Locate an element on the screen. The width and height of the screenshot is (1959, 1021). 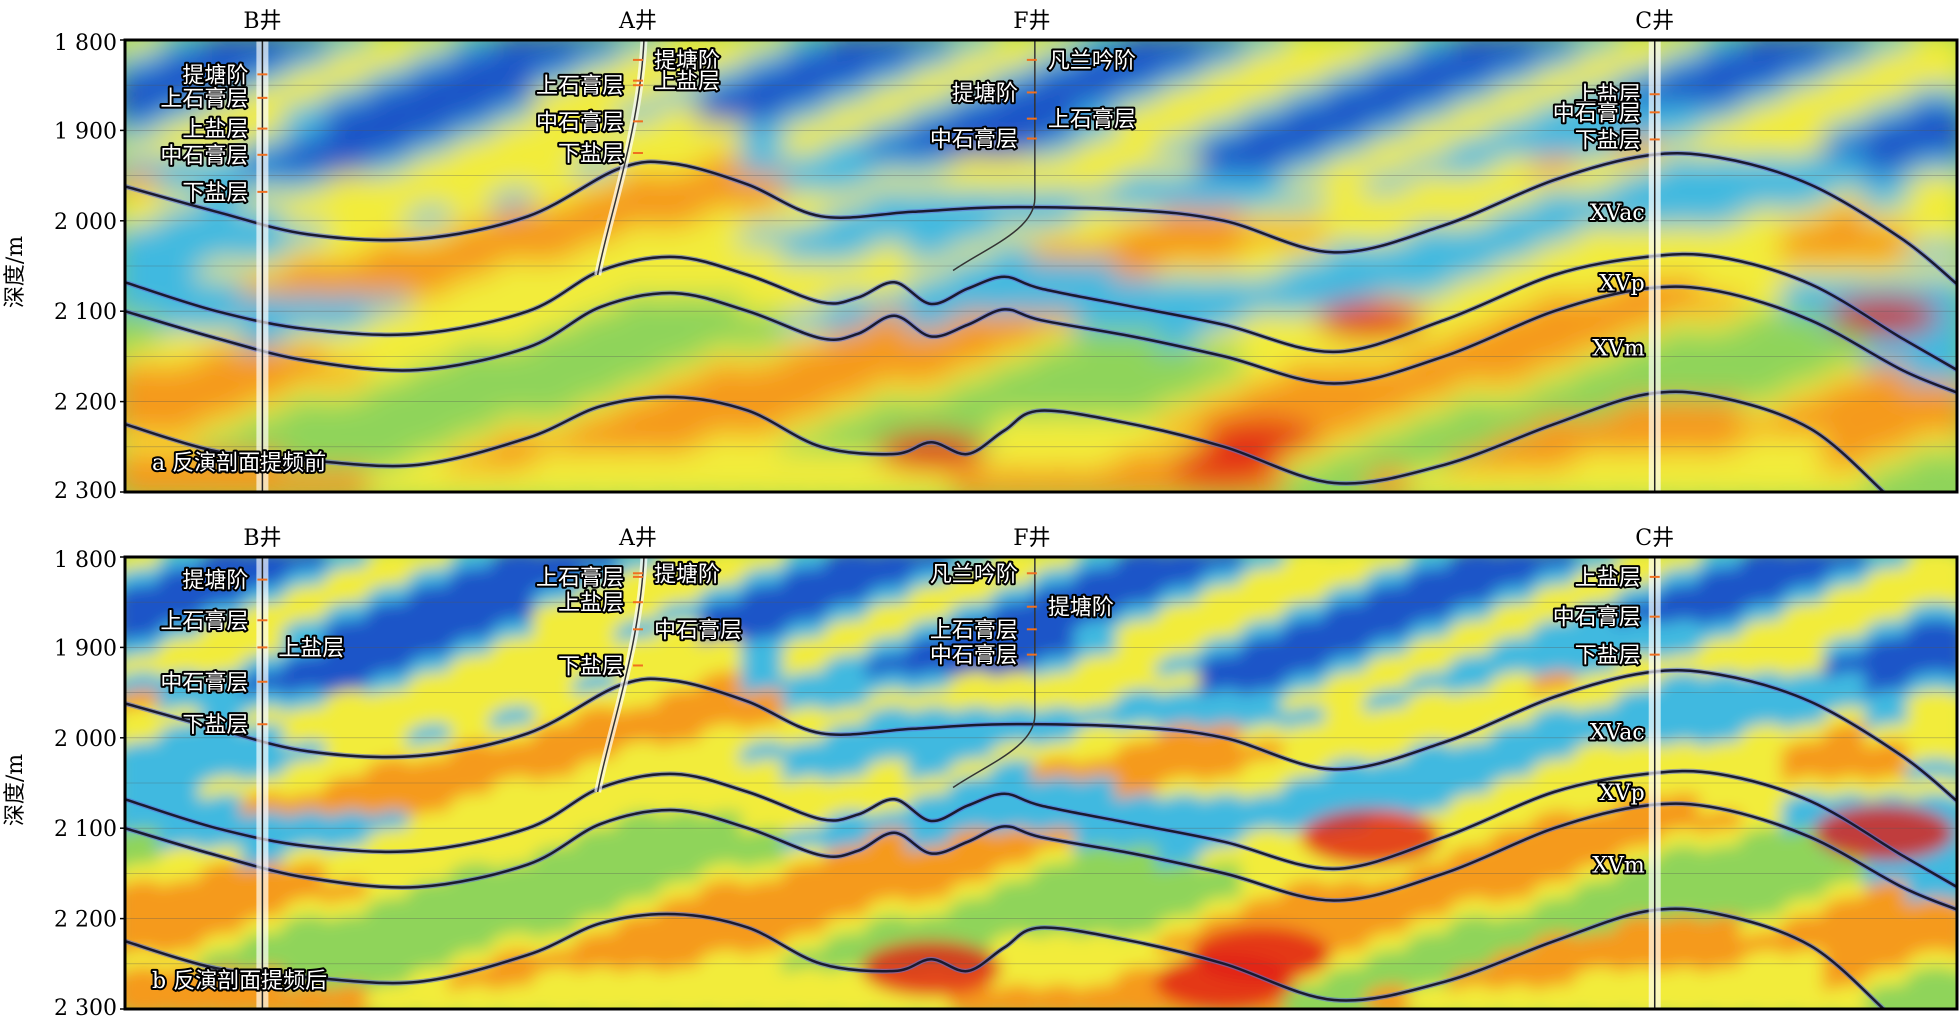
y-axis-label-a: 深度/m is located at coordinates (15, 272).